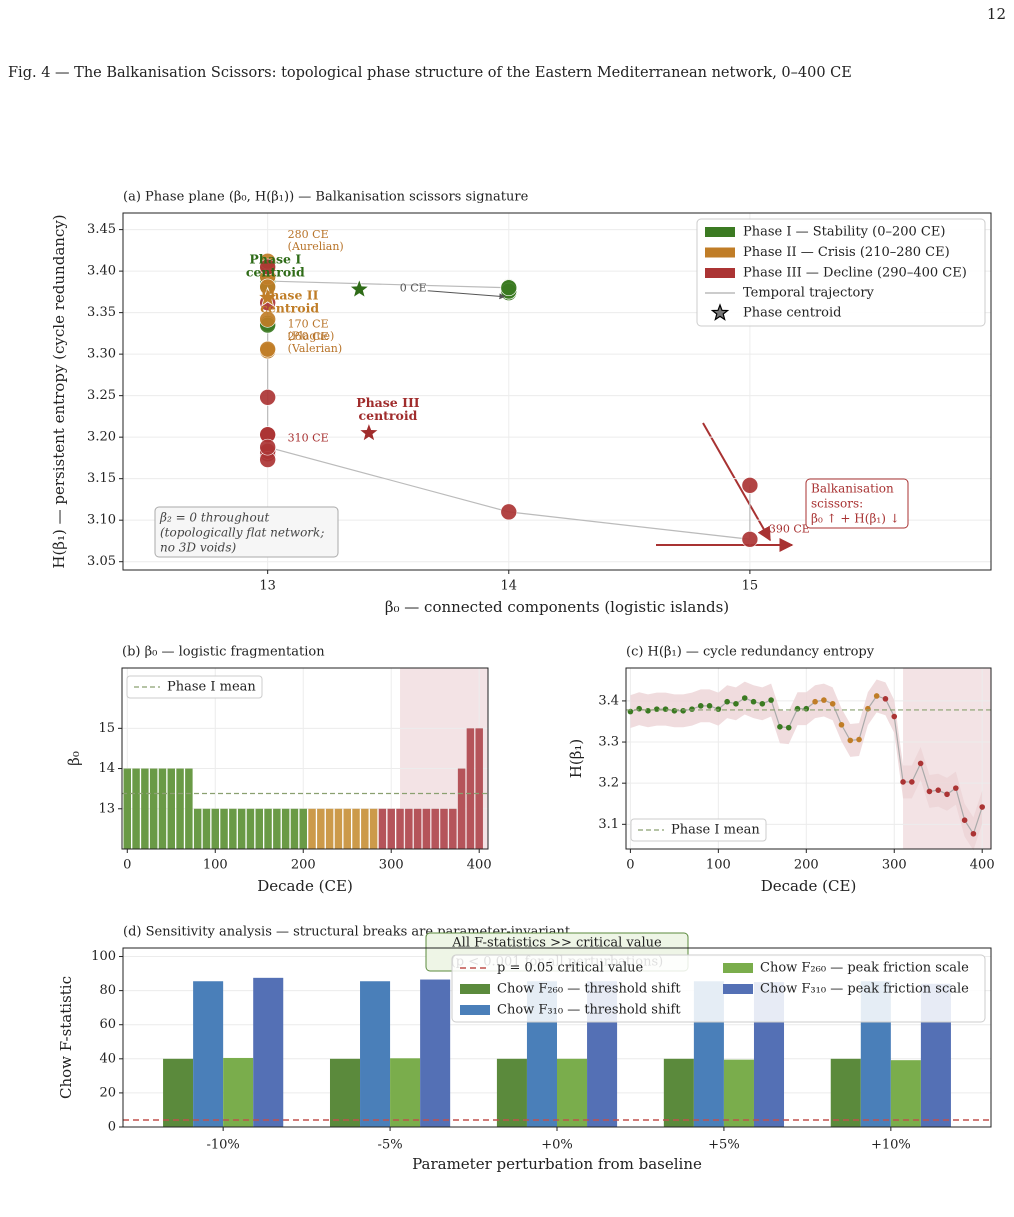  I want to click on centroid-star, so click(359, 288).